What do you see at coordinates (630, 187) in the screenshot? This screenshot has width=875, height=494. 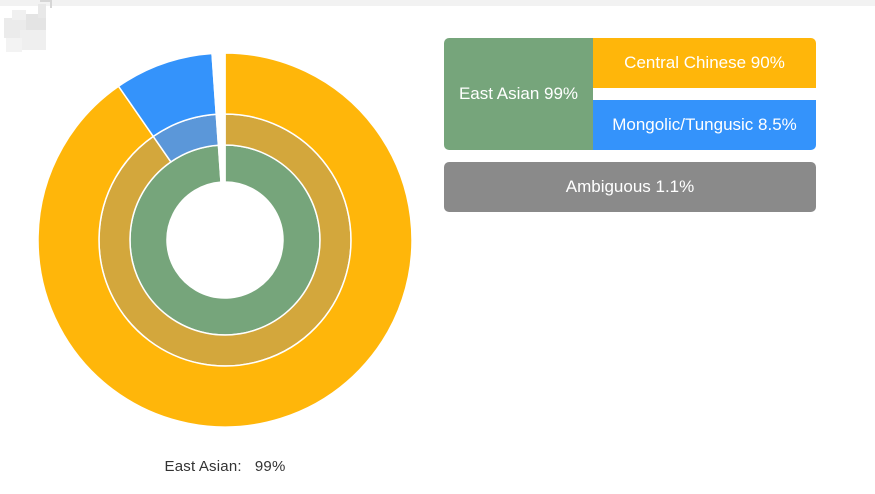 I see `legend-item-ambiguous: Ambiguous 1.1%` at bounding box center [630, 187].